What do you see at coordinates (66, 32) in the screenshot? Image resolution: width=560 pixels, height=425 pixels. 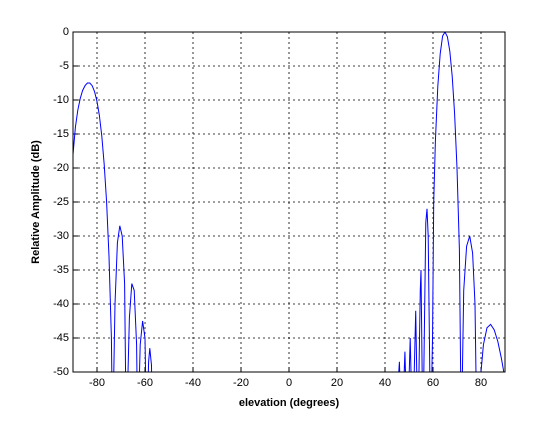 I see `y-tick-label: 0` at bounding box center [66, 32].